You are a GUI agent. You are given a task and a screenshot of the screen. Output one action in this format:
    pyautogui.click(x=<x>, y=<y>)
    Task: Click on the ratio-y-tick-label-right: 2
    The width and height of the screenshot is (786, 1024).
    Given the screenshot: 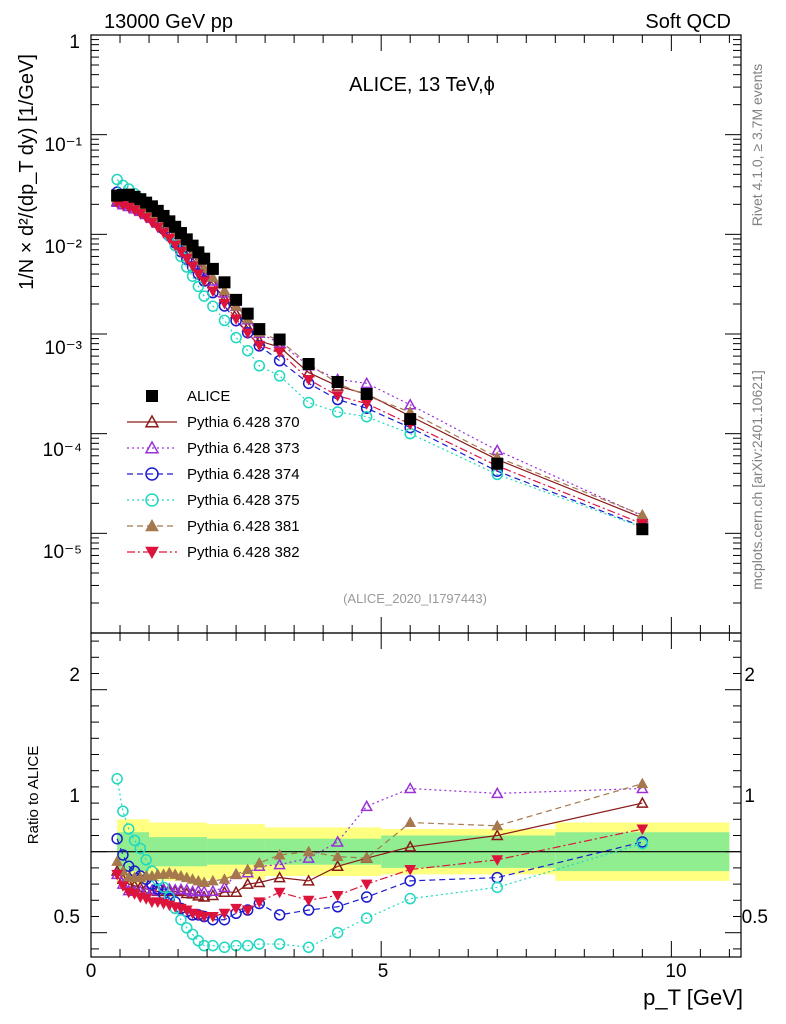 What is the action you would take?
    pyautogui.click(x=749, y=675)
    